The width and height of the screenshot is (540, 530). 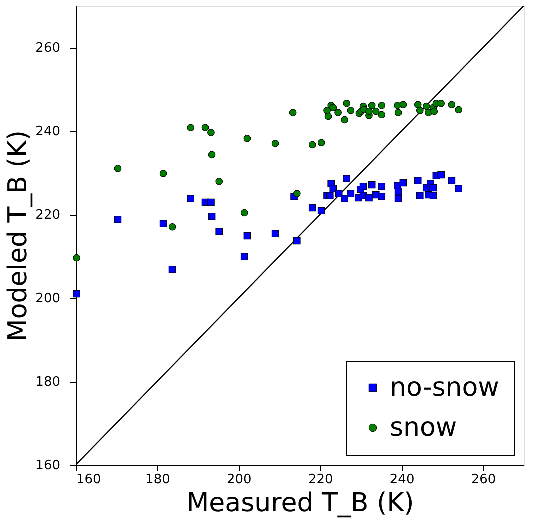 What do you see at coordinates (424, 428) in the screenshot?
I see `legend-label: snow` at bounding box center [424, 428].